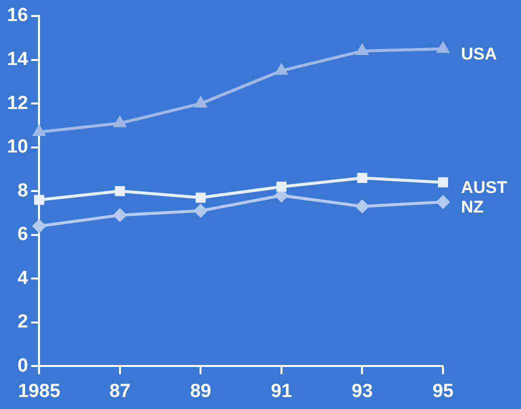 This screenshot has width=521, height=409. I want to click on x-tick-label: 91, so click(281, 391).